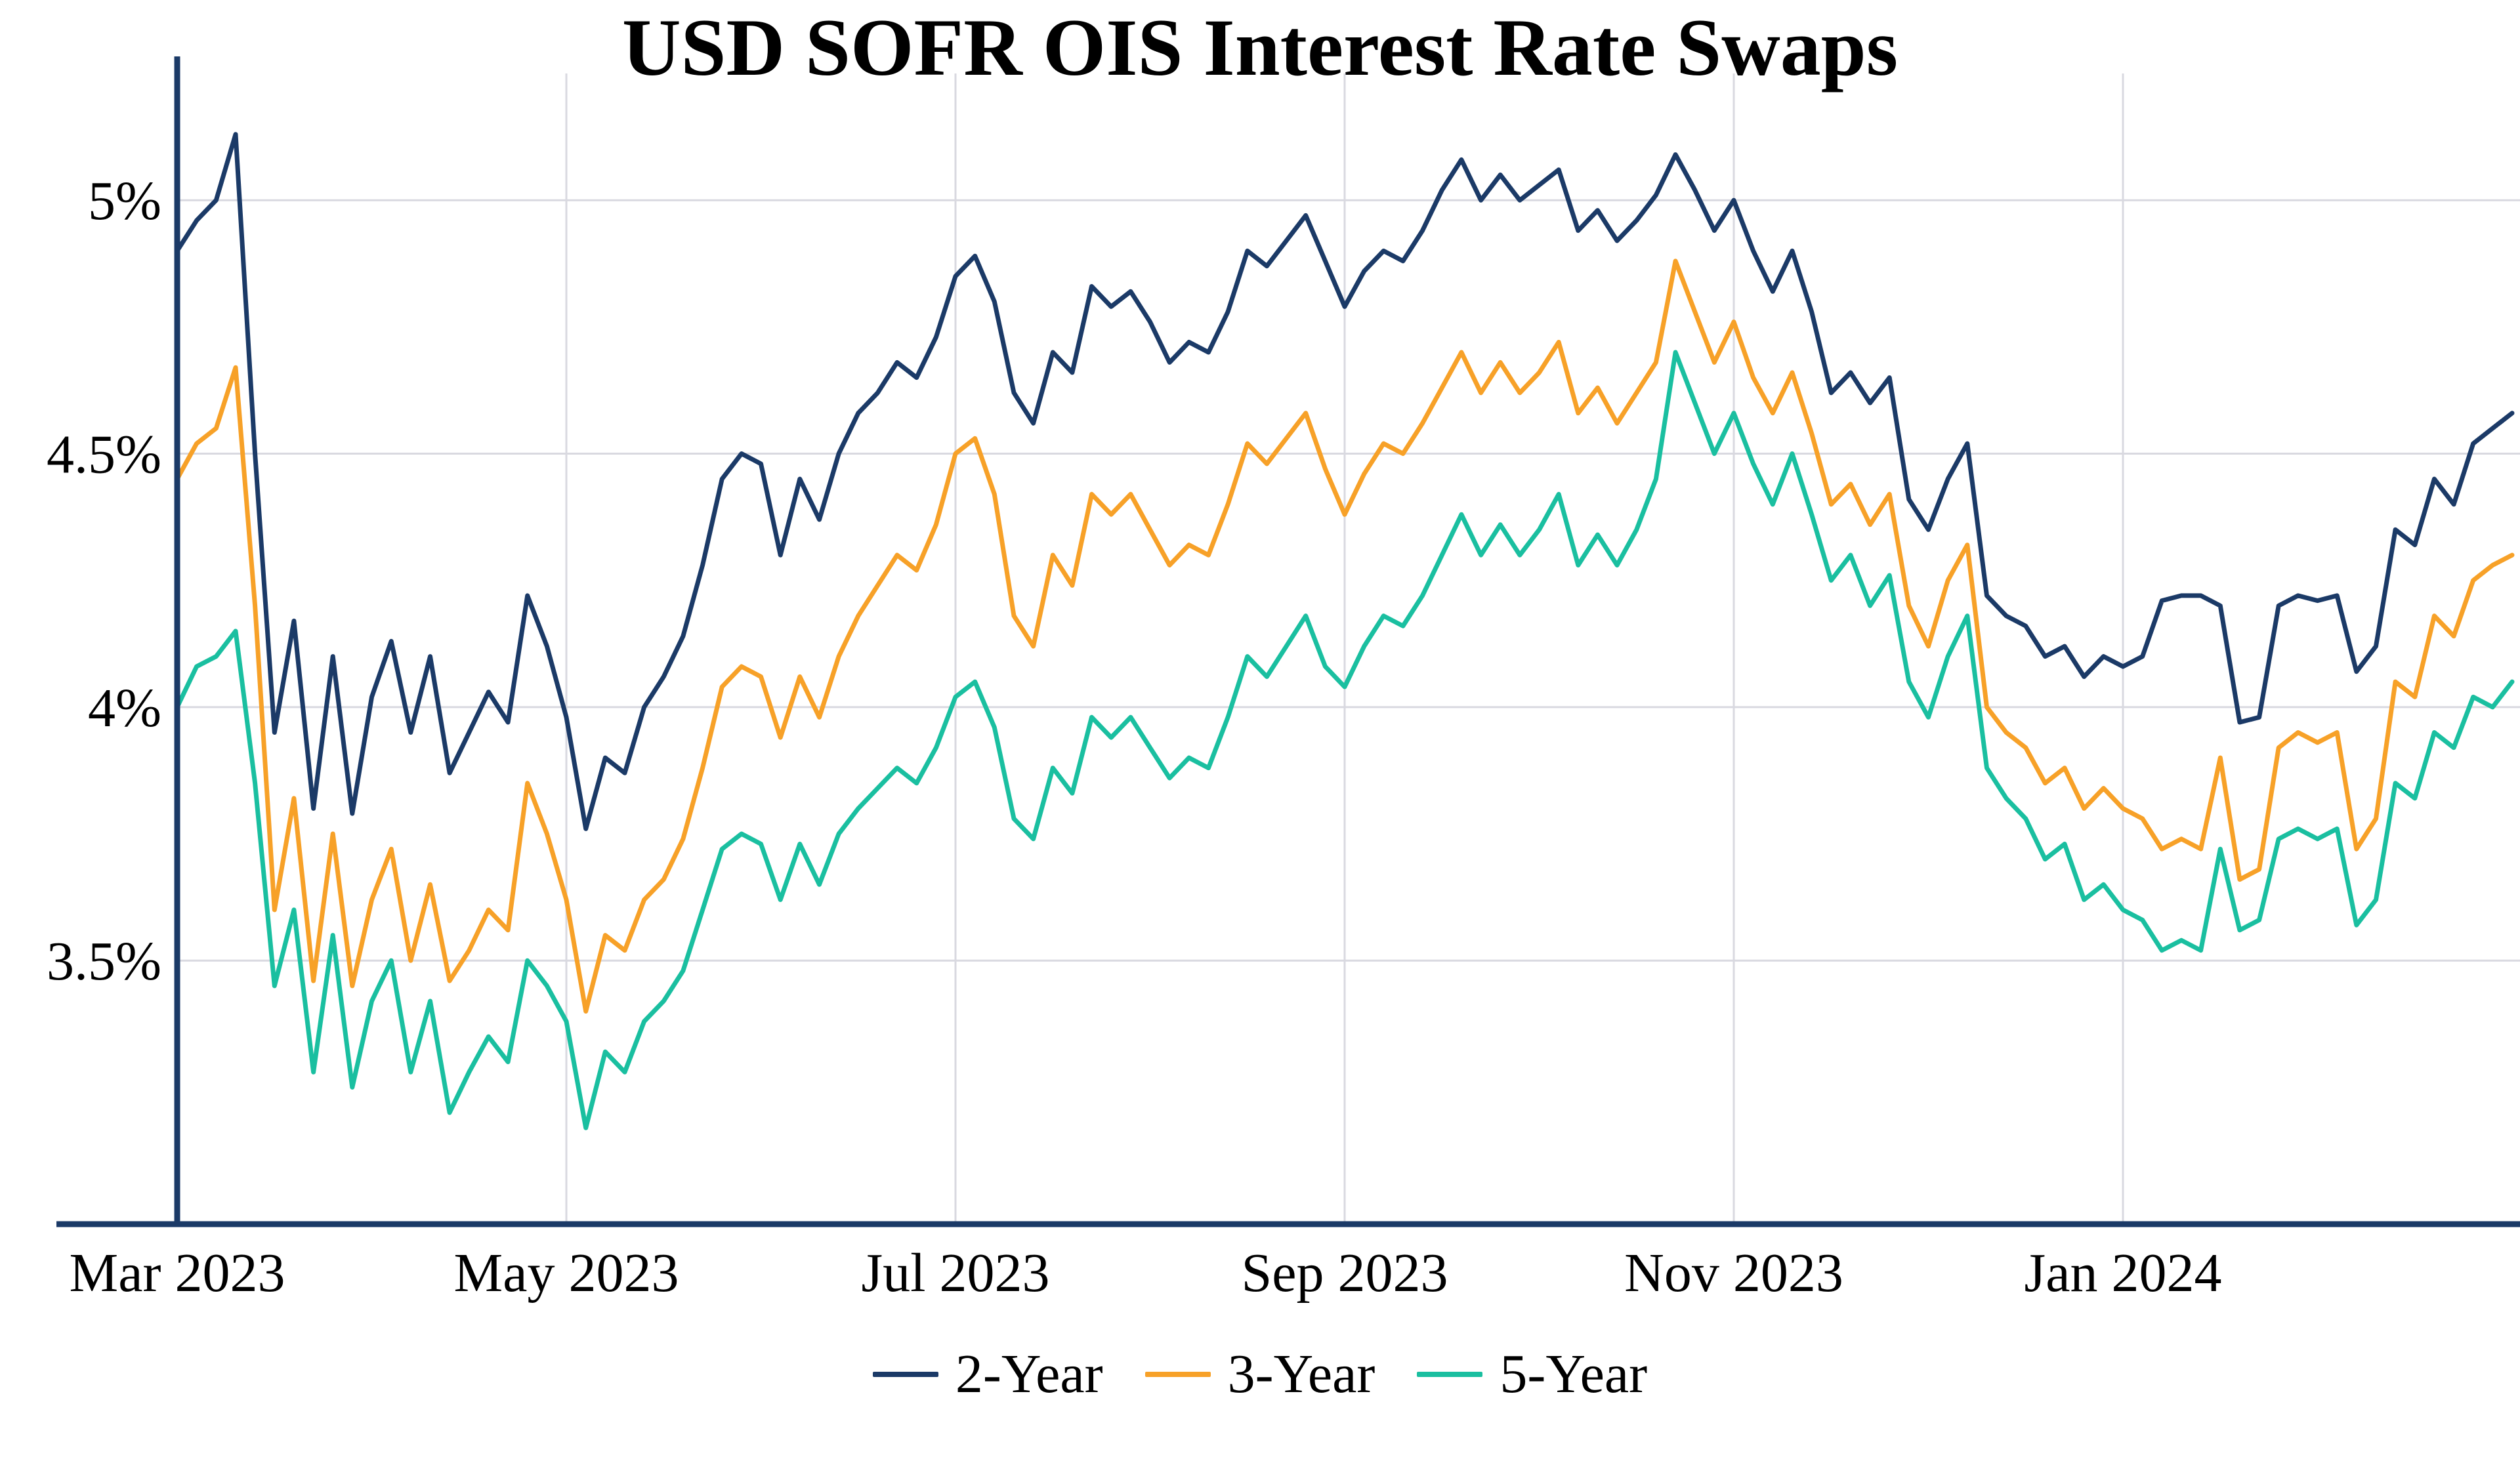 This screenshot has width=2520, height=1480. What do you see at coordinates (1345, 1273) in the screenshot?
I see `x-tick-label: Sep 2023` at bounding box center [1345, 1273].